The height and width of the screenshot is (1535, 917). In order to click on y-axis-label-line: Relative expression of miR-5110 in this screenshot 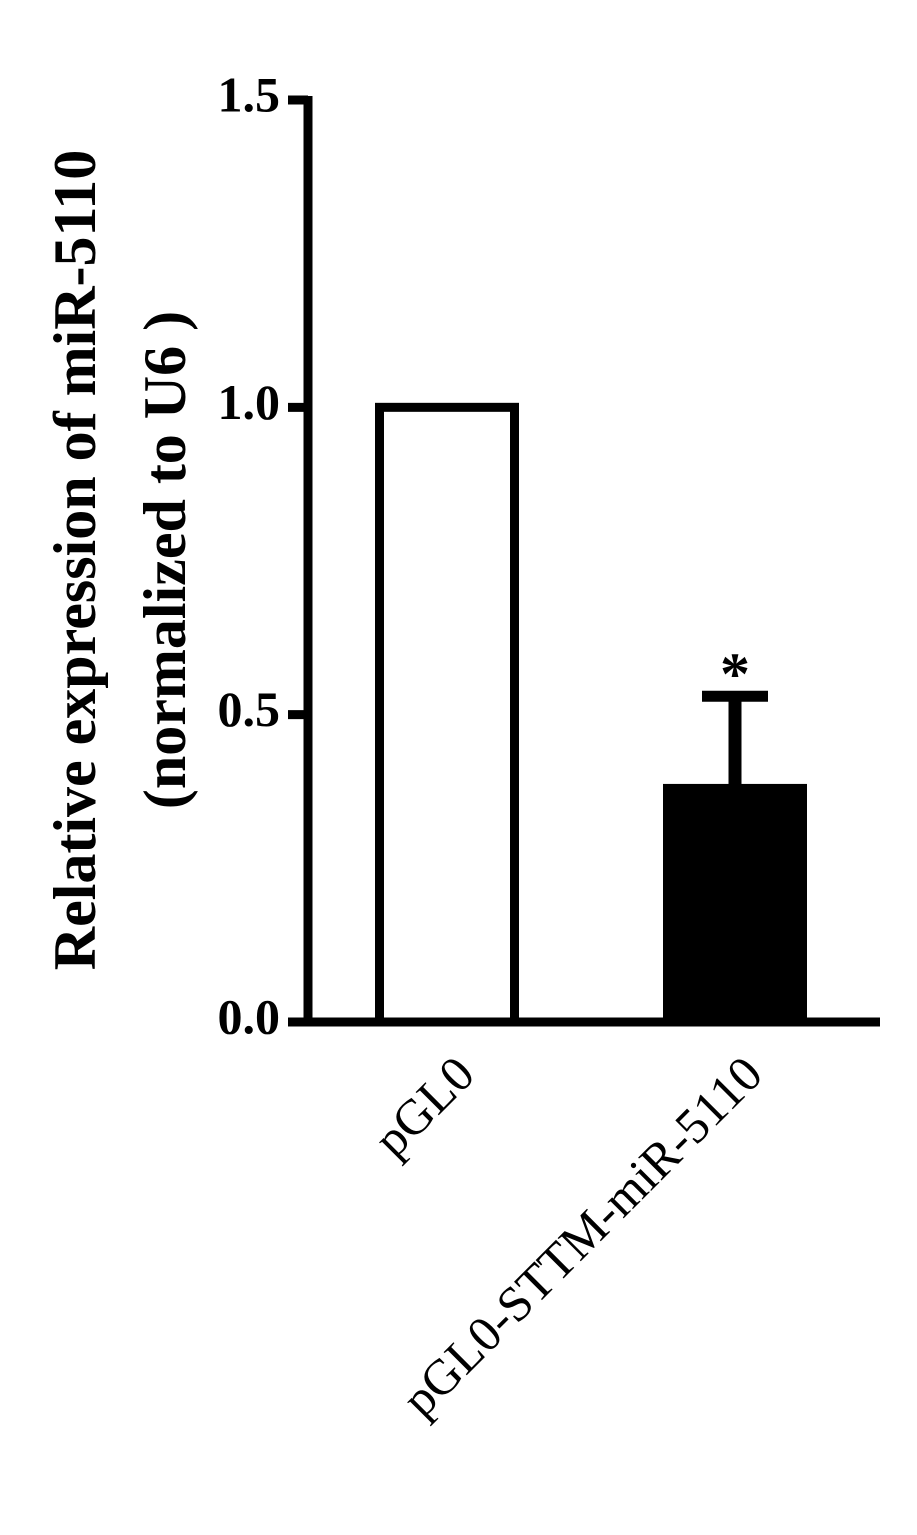, I will do `click(75, 560)`.